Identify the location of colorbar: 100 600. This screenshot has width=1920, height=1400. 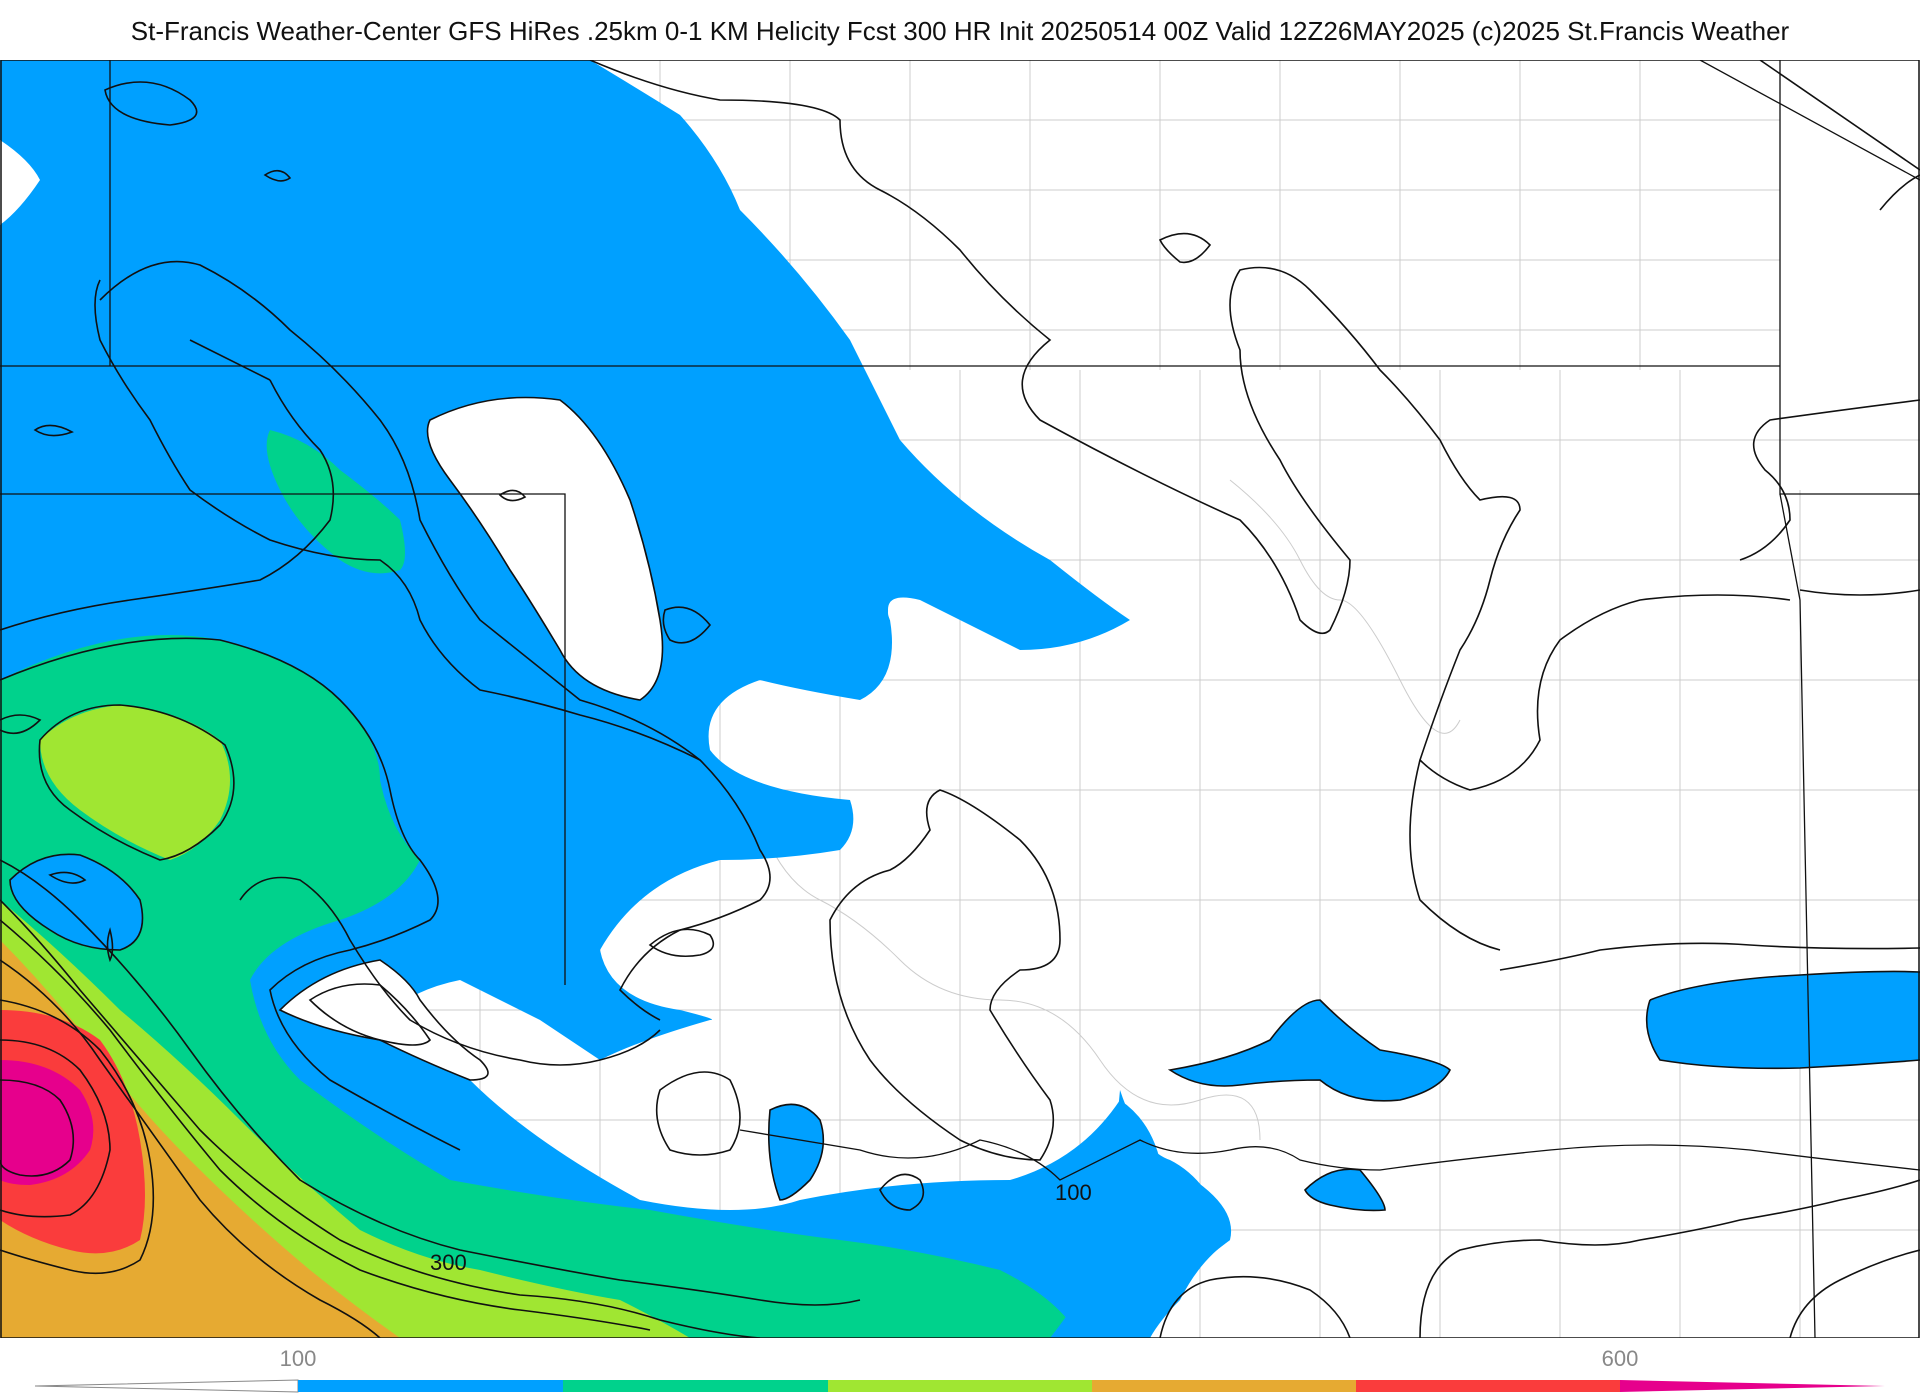
(959, 1369).